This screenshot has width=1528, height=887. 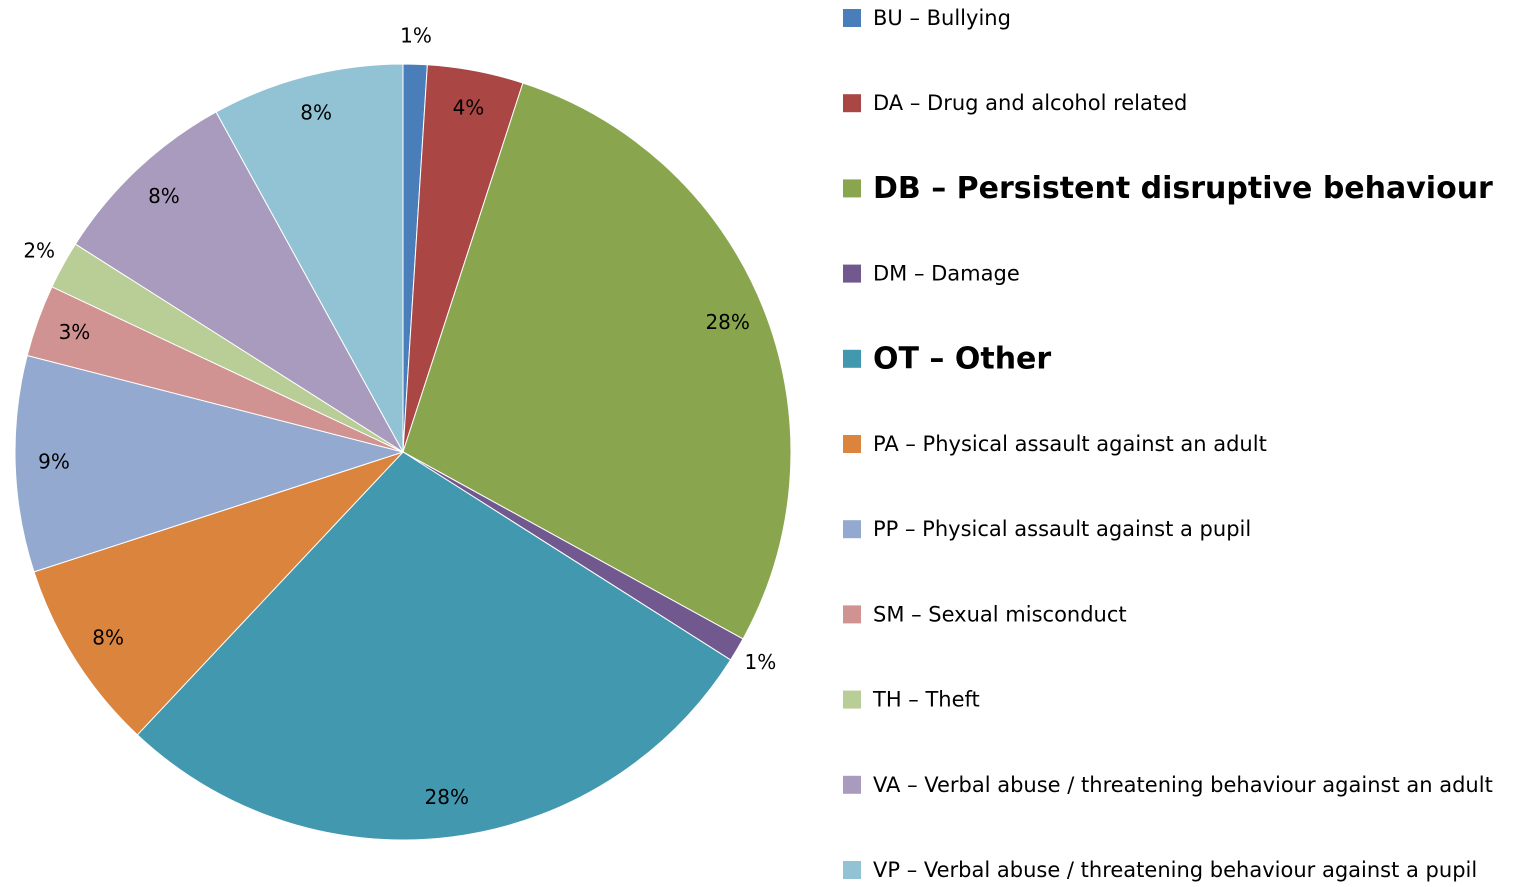 I want to click on data-label: 4%, so click(x=469, y=107).